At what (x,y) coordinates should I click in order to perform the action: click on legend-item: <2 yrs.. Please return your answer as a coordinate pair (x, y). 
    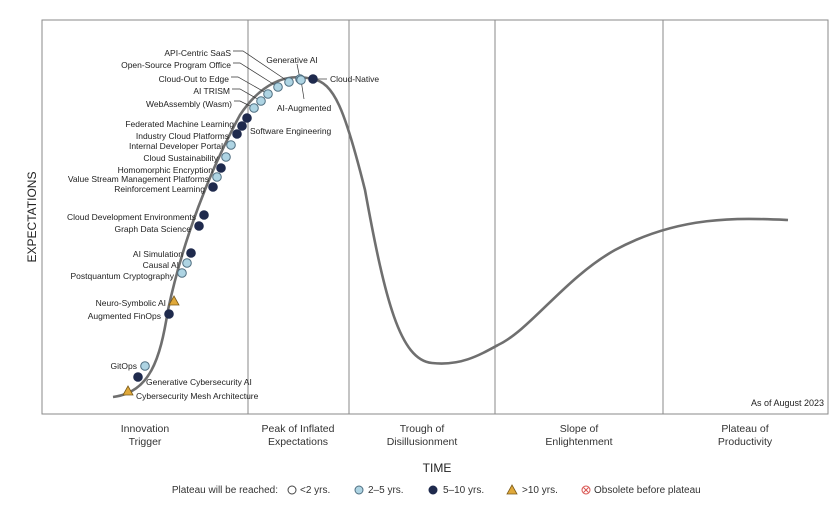
    Looking at the image, I should click on (315, 490).